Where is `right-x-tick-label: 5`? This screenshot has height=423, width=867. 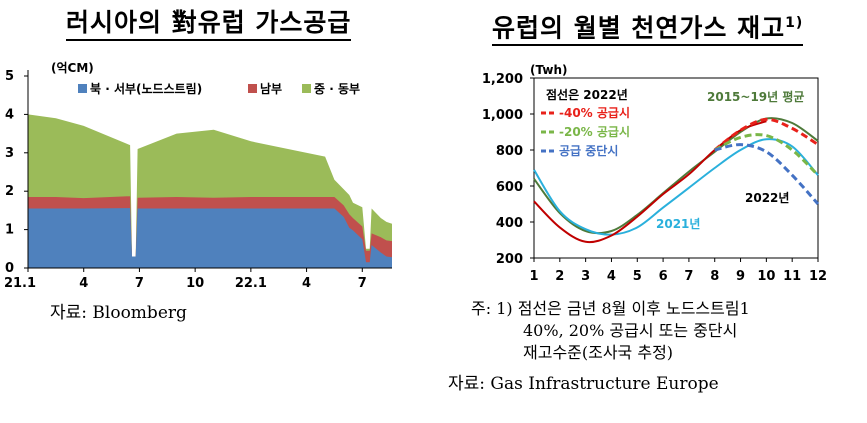
right-x-tick-label: 5 is located at coordinates (637, 276).